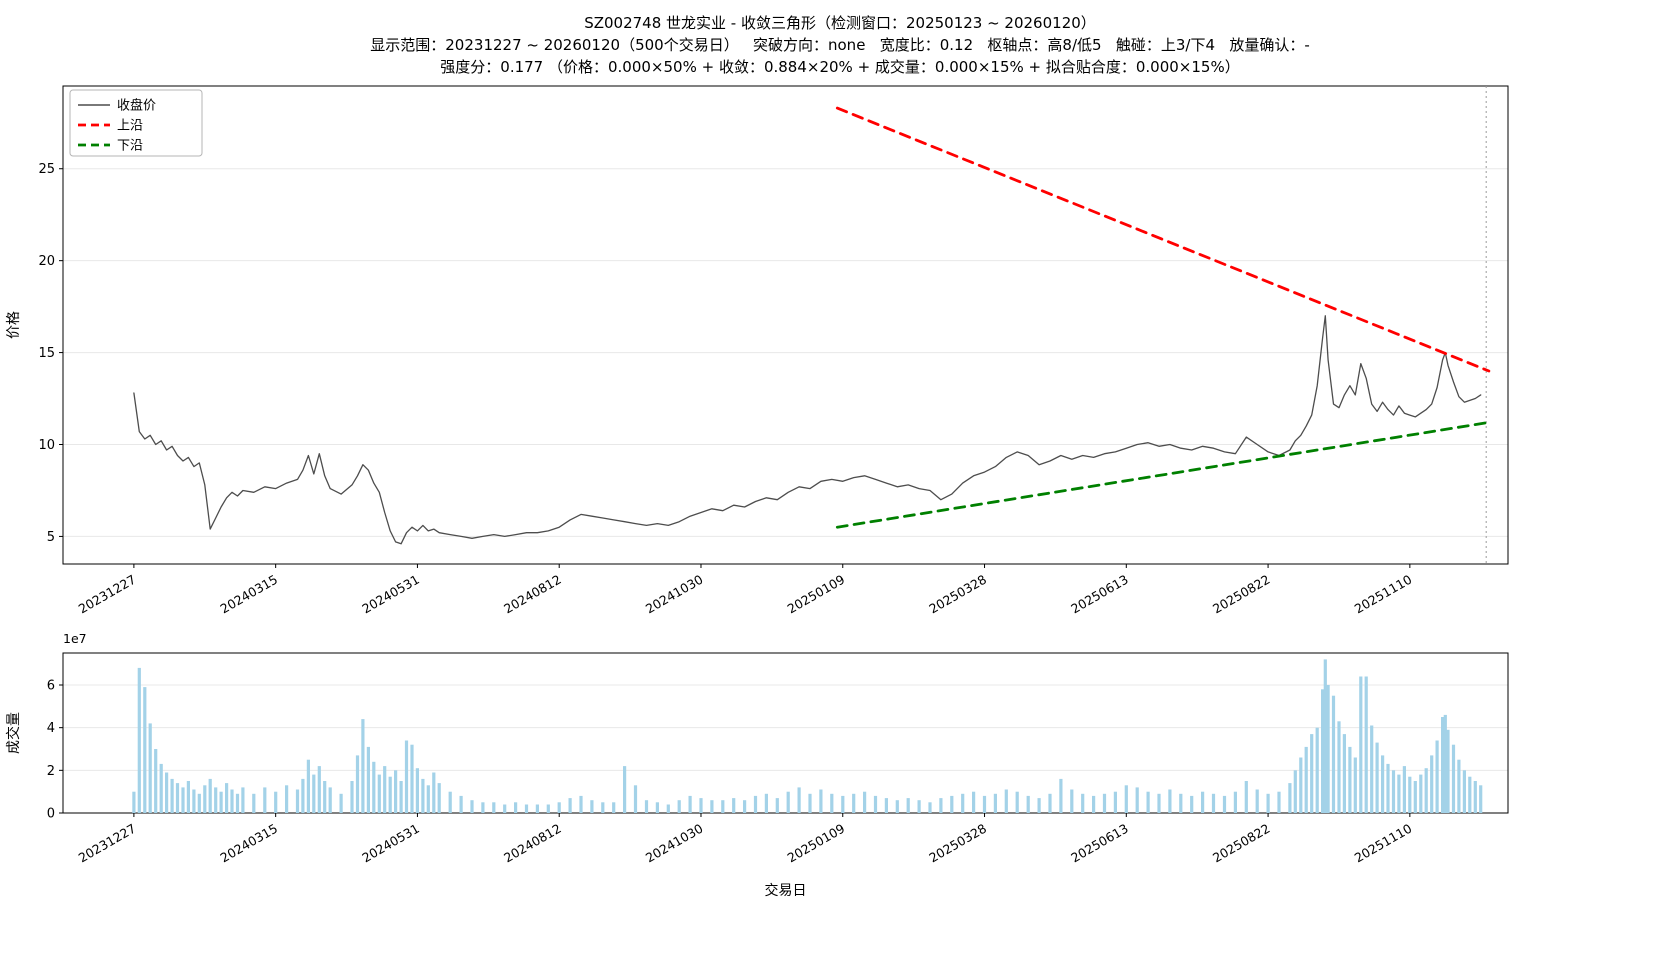 The height and width of the screenshot is (960, 1680). What do you see at coordinates (136, 106) in the screenshot?
I see `legend-label: 收盘价` at bounding box center [136, 106].